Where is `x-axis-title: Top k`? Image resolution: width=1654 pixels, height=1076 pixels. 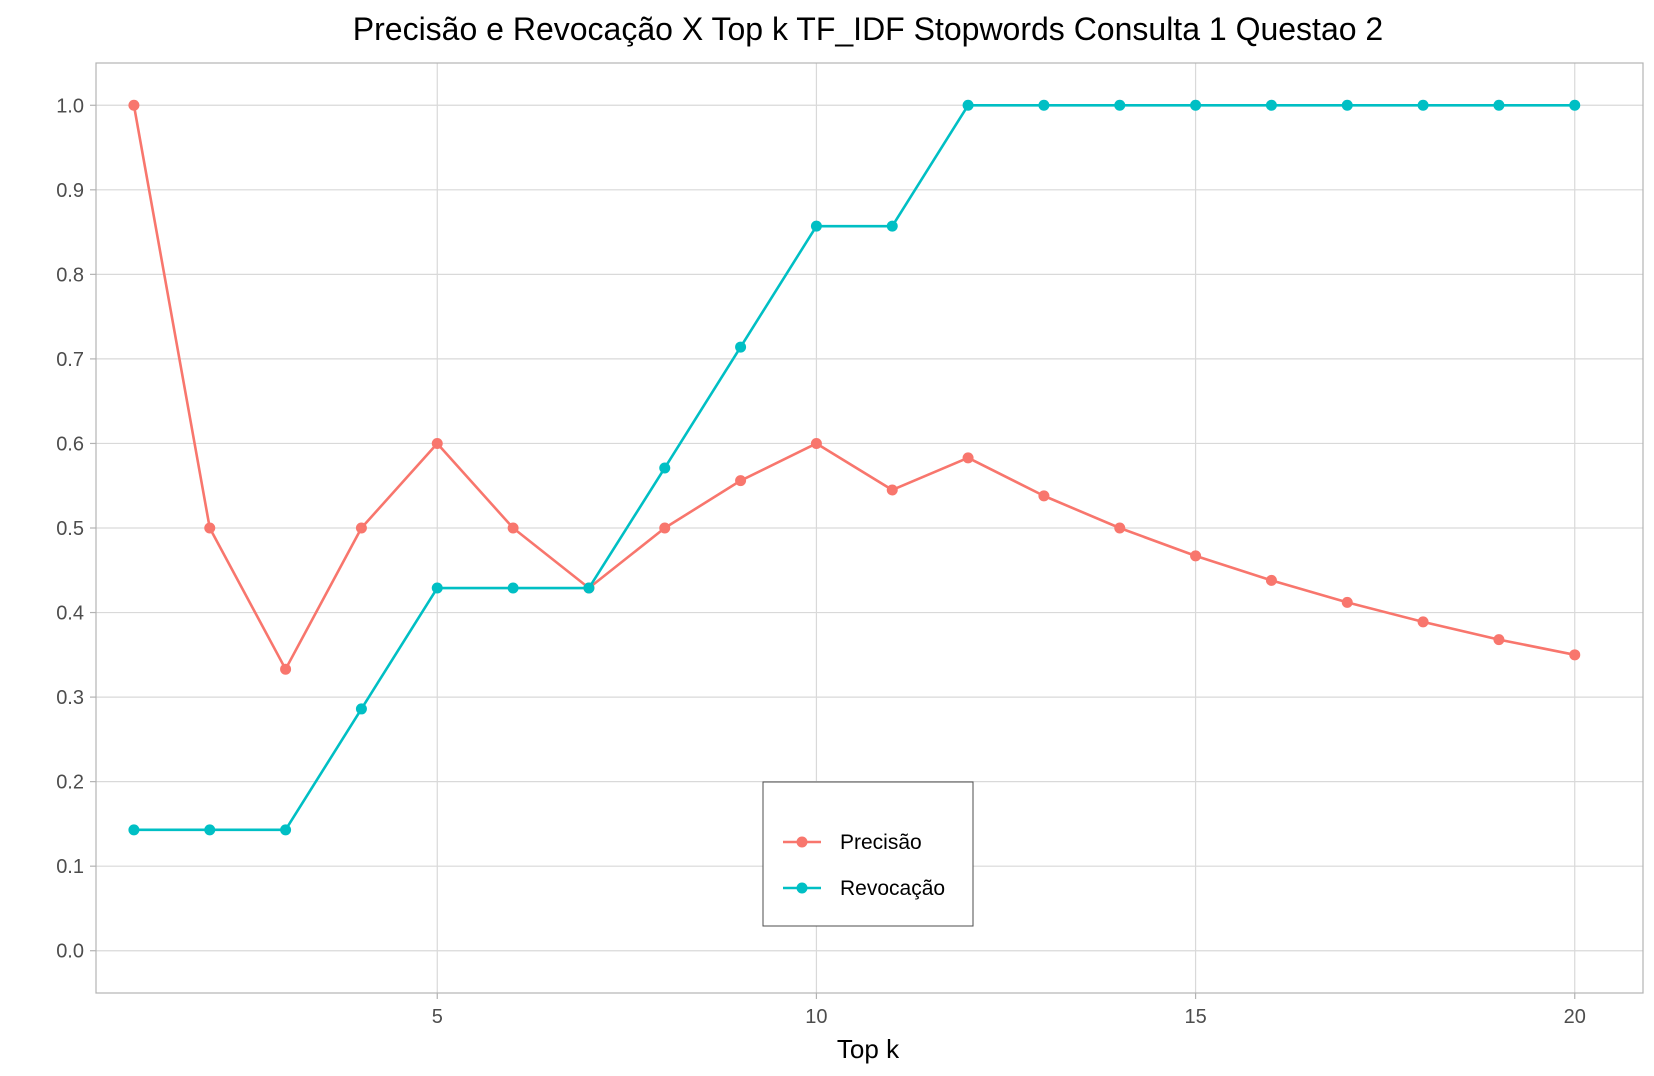 x-axis-title: Top k is located at coordinates (868, 1049).